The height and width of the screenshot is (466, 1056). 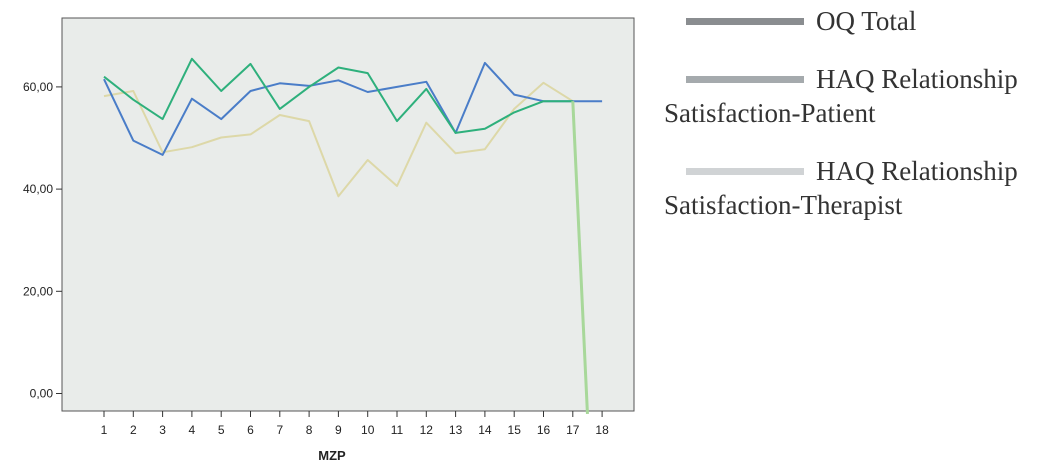 I want to click on x-axis-title: MZP, so click(x=332, y=455).